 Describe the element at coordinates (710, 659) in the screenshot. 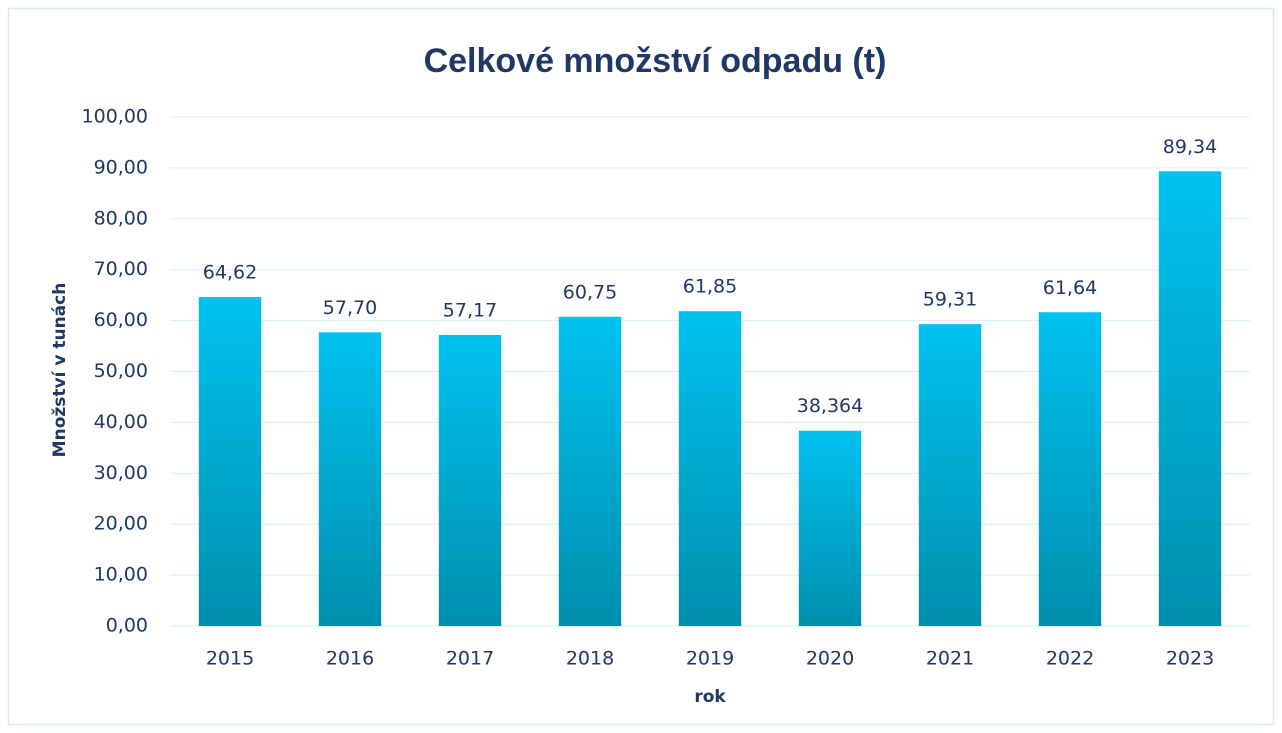

I see `x-tick-label: 2019` at that location.